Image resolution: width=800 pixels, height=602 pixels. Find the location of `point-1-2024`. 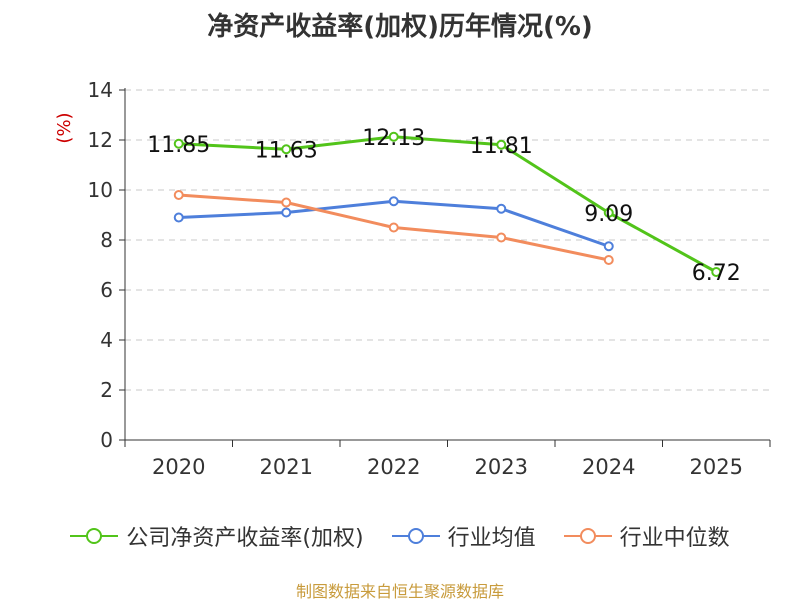

point-1-2024 is located at coordinates (608, 246).